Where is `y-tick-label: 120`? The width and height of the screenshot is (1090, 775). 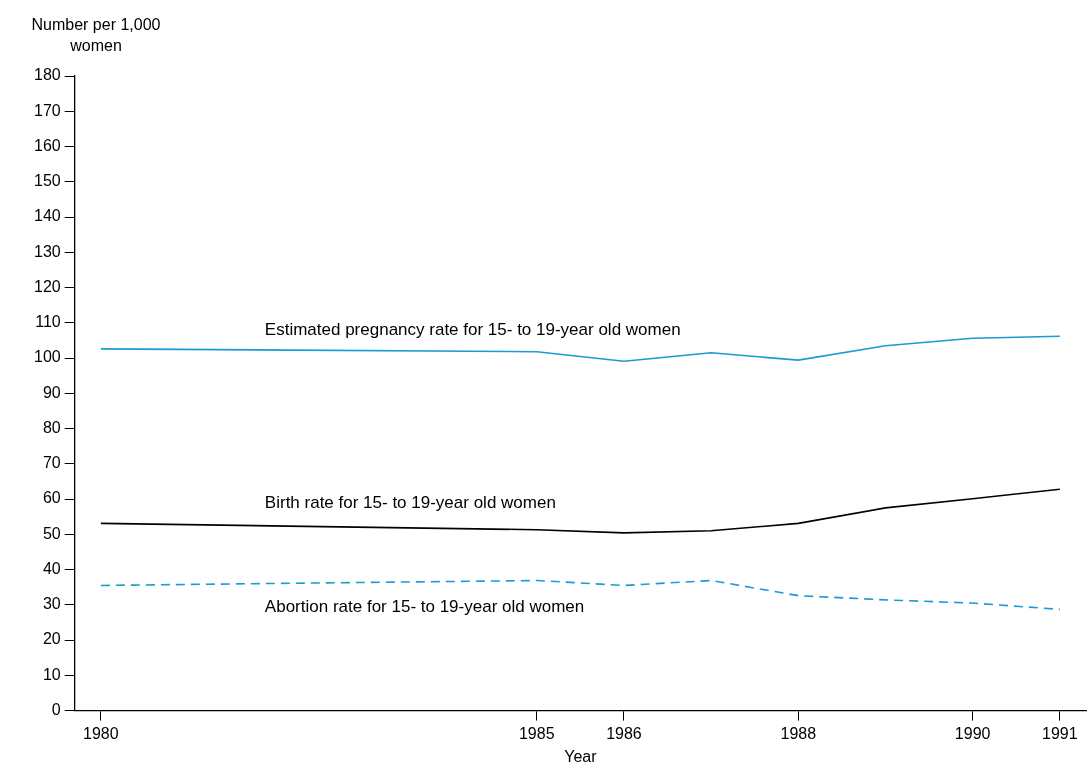 y-tick-label: 120 is located at coordinates (47, 286).